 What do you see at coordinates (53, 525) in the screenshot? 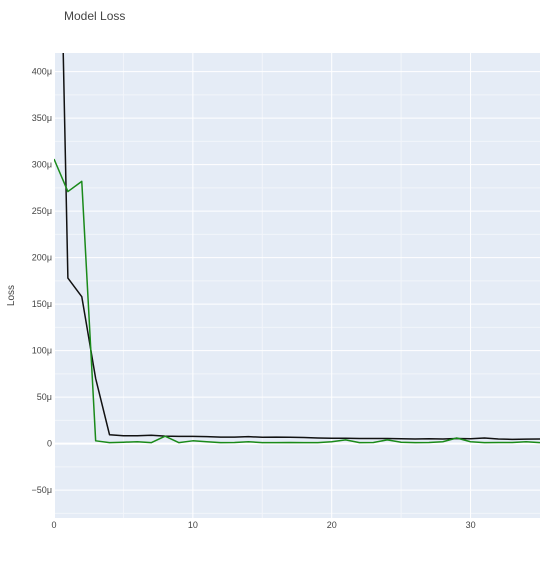
I see `x-tick-label: 0` at bounding box center [53, 525].